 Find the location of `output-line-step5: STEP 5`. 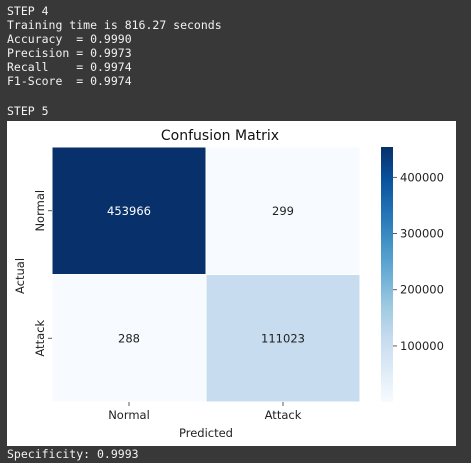

output-line-step5: STEP 5 is located at coordinates (28, 111).